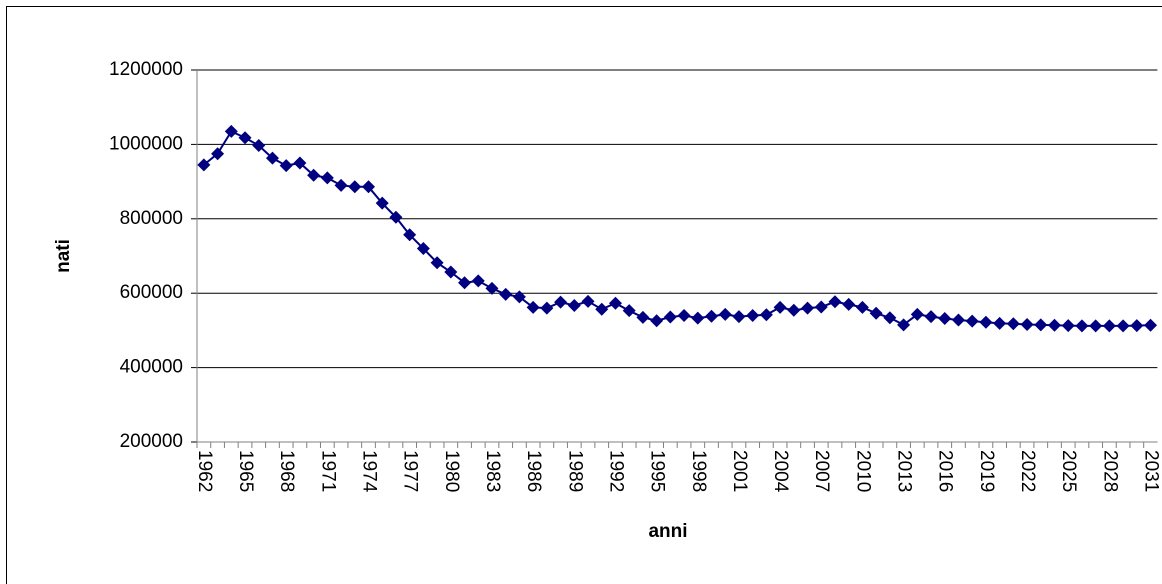 The image size is (1162, 584). I want to click on y-tick-label: 600000, so click(151, 292).